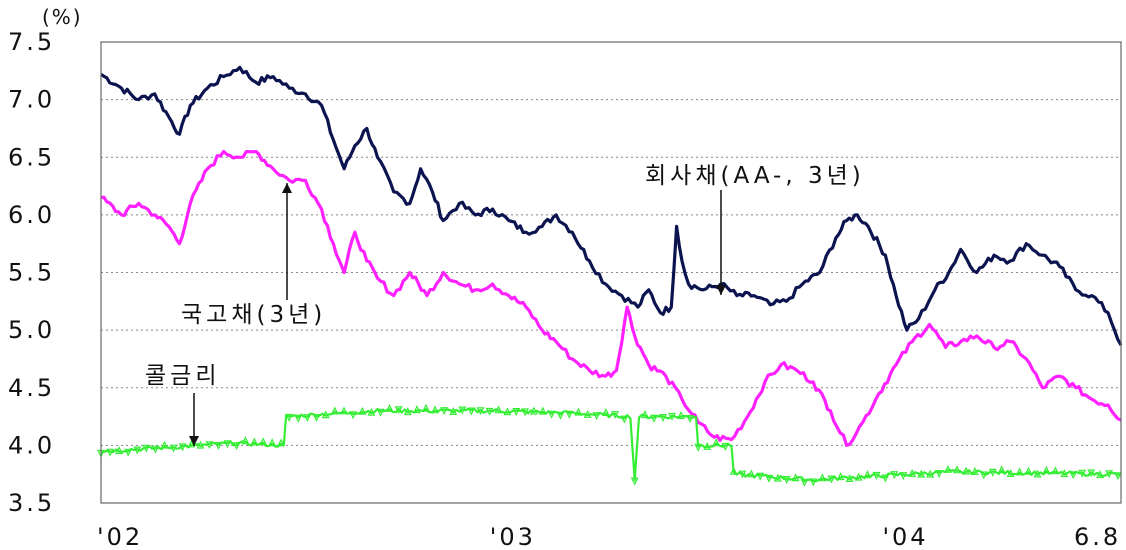 The width and height of the screenshot is (1126, 550). I want to click on call-rate-markers, so click(609, 445).